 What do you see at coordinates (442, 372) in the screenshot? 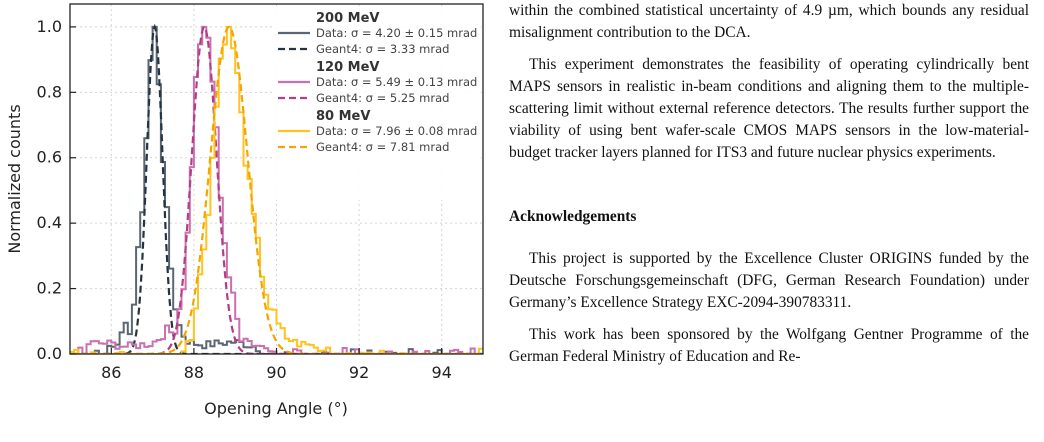
I see `x-tick-label: 94` at bounding box center [442, 372].